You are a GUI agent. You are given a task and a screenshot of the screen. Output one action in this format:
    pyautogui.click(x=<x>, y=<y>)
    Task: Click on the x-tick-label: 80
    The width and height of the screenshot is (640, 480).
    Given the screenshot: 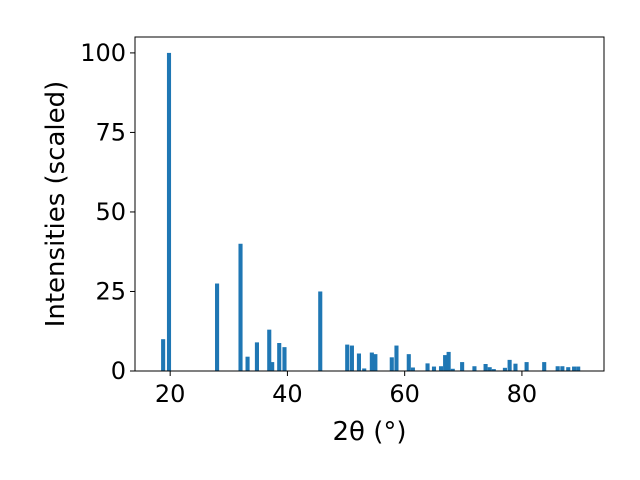 What is the action you would take?
    pyautogui.click(x=522, y=394)
    